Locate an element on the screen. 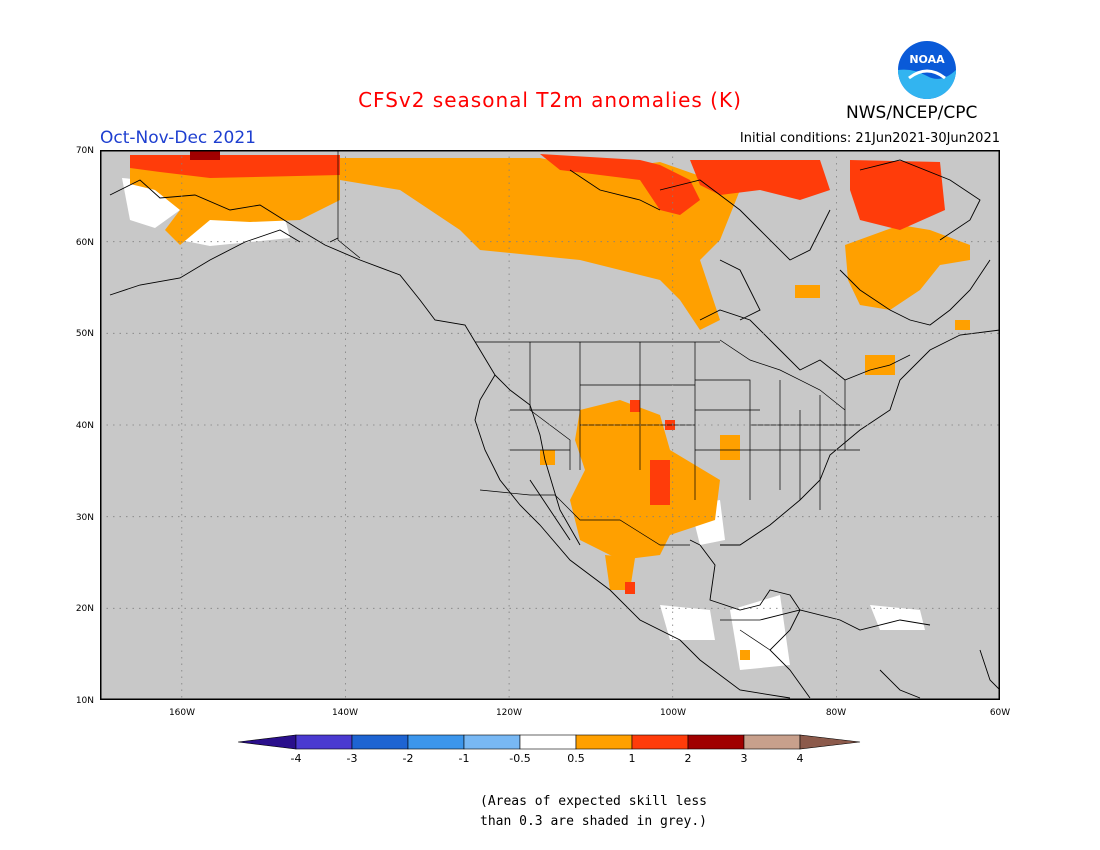 This screenshot has height=850, width=1100. noaa-logo-text: NOAA is located at coordinates (927, 59).